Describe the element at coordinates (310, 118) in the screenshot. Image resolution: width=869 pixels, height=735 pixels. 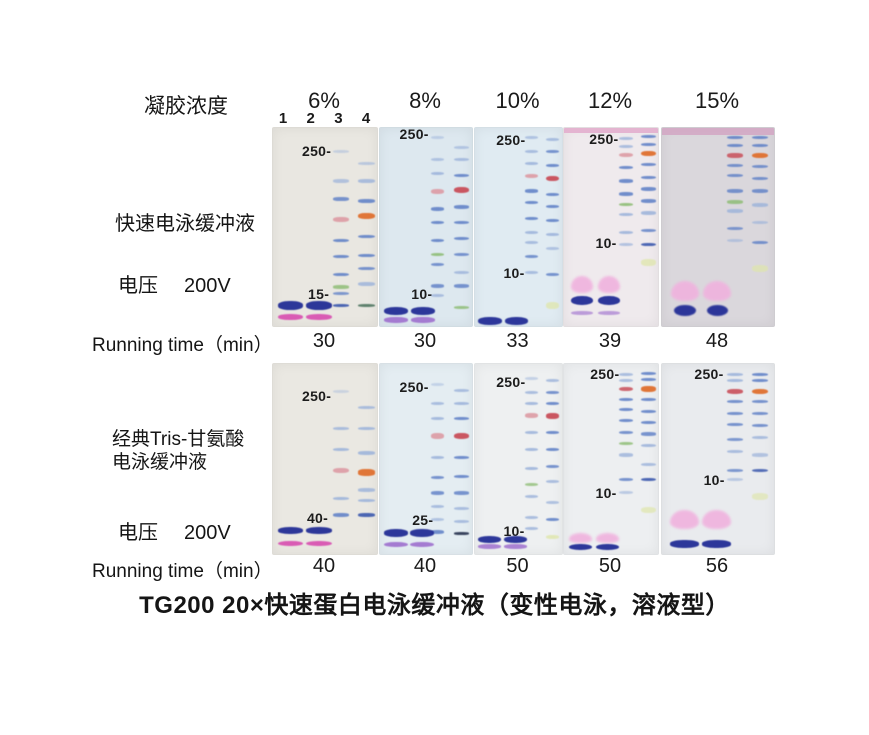
I see `lane-number: 2` at that location.